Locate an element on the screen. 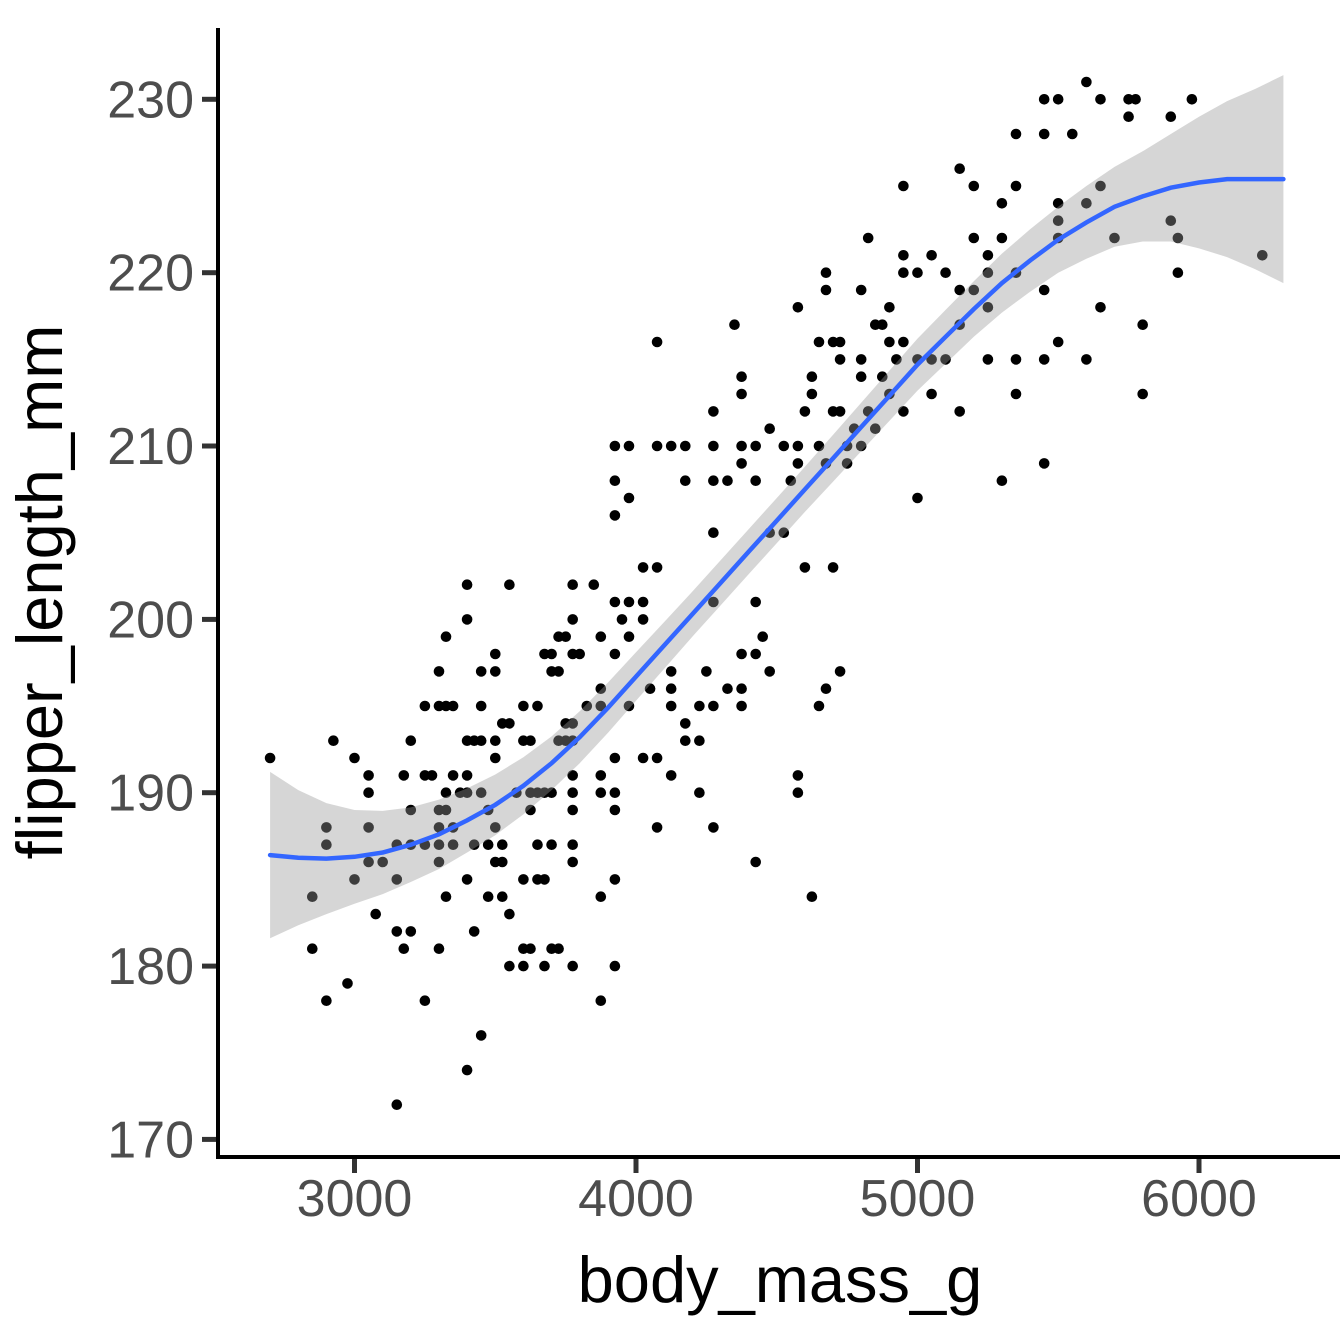 The width and height of the screenshot is (1344, 1344). x-tick-label: 5000 is located at coordinates (918, 1199).